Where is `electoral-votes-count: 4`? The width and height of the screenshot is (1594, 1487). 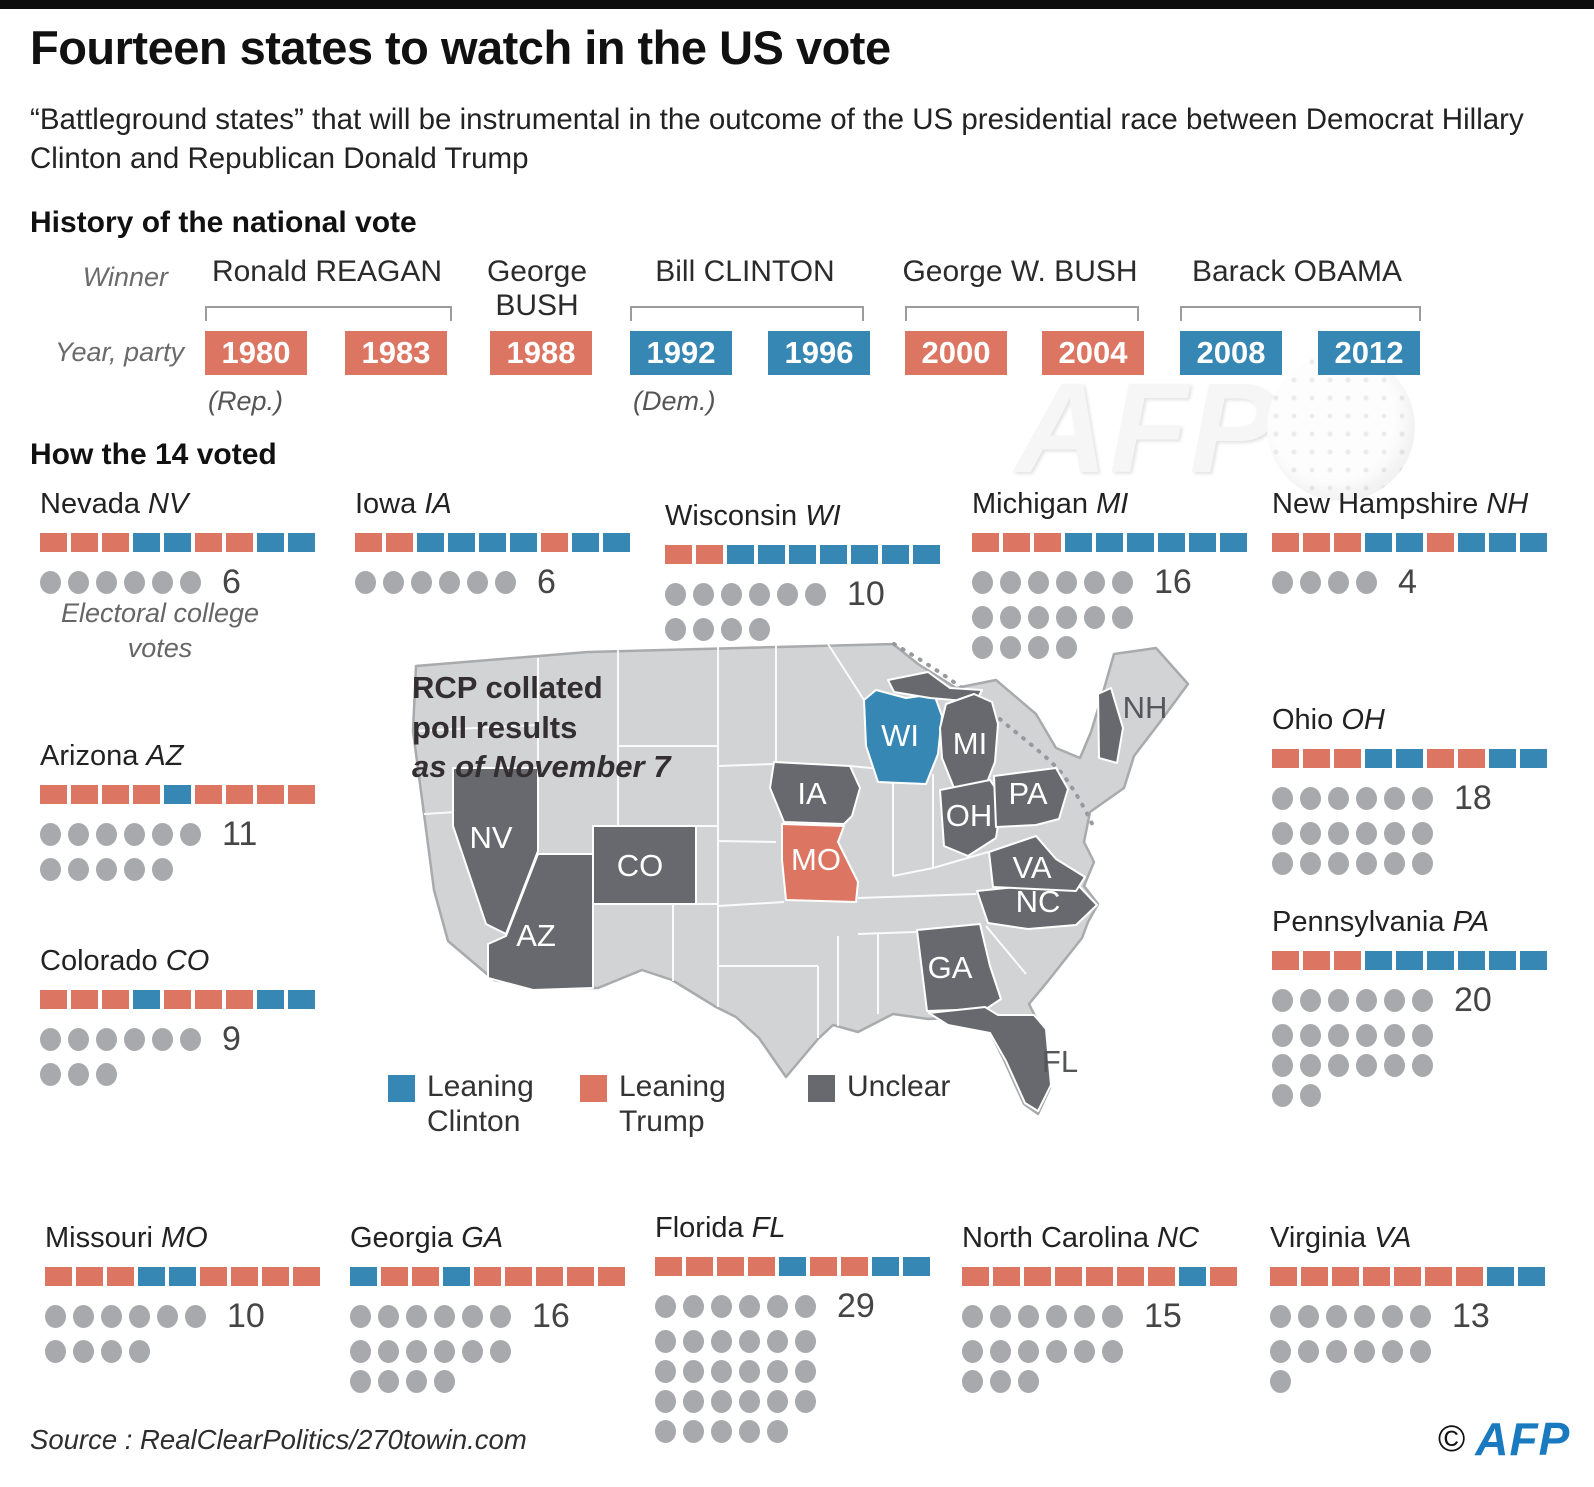
electoral-votes-count: 4 is located at coordinates (1407, 582).